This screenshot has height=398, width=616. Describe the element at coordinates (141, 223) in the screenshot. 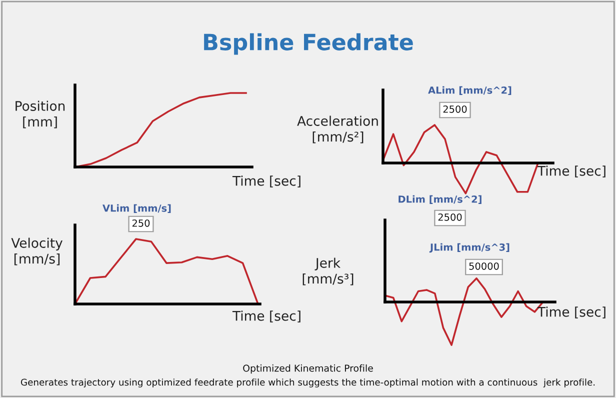

I see `text: 250` at that location.